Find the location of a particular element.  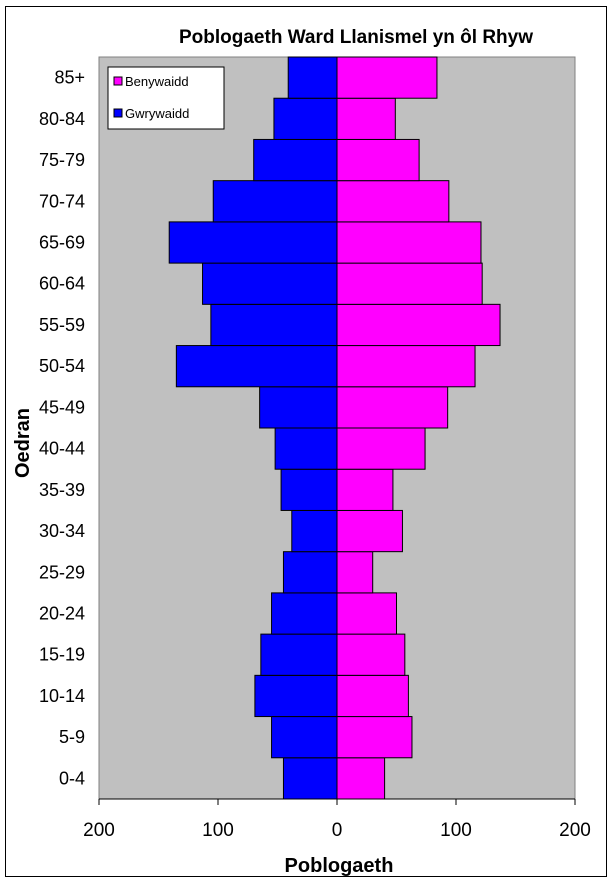

category-label: 45-49 is located at coordinates (62, 407).